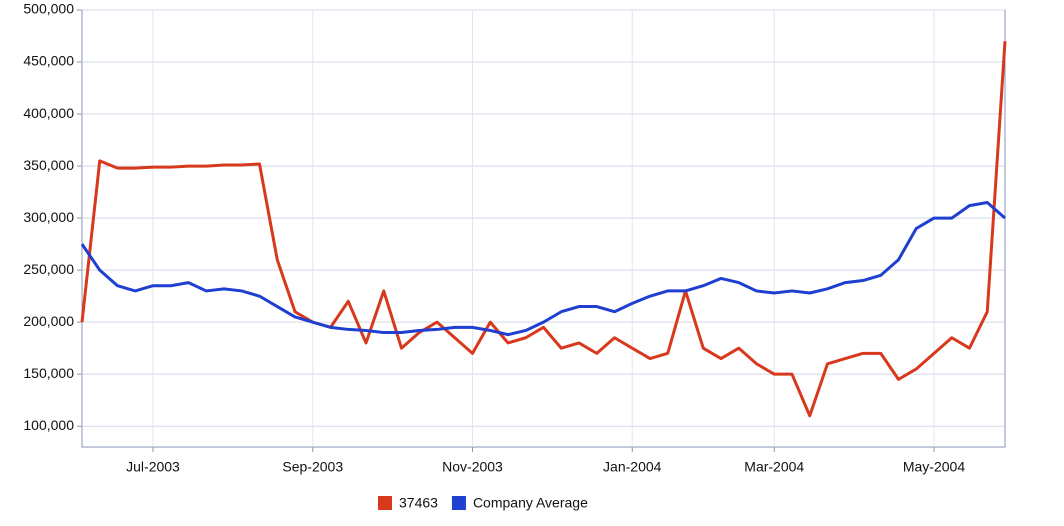  What do you see at coordinates (632, 467) in the screenshot?
I see `x-tick-label: Jan-2004` at bounding box center [632, 467].